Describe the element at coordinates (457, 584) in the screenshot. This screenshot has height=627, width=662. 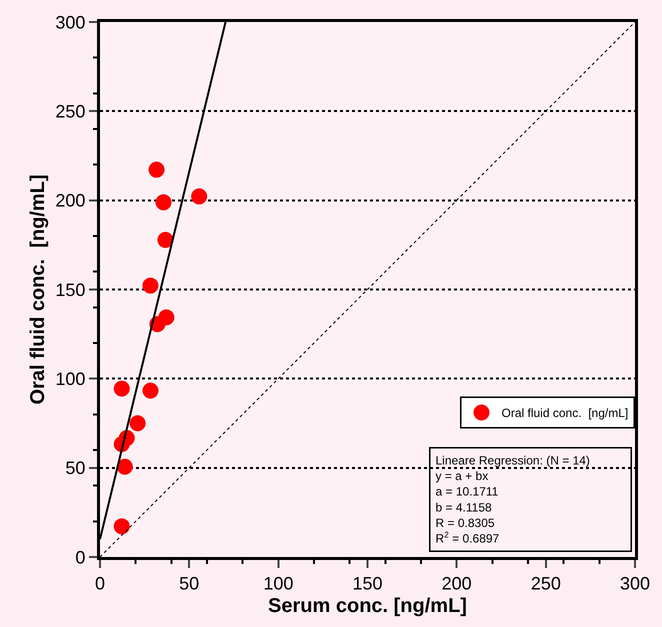
I see `x-tick-label: 200` at that location.